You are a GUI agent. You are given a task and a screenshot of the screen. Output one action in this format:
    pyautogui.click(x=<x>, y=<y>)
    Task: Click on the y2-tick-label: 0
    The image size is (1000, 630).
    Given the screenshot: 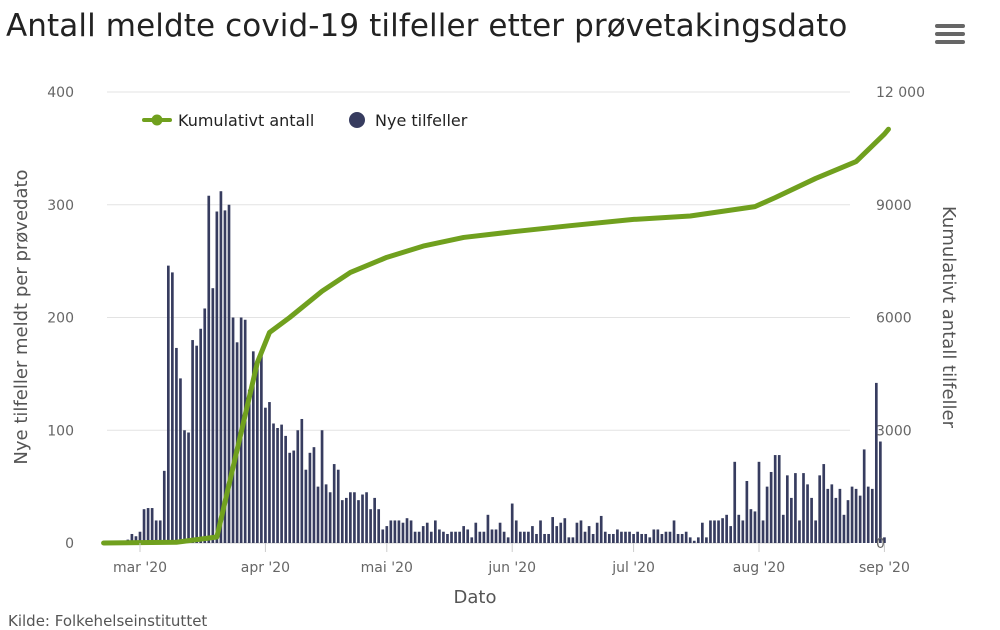 What is the action you would take?
    pyautogui.click(x=880, y=544)
    